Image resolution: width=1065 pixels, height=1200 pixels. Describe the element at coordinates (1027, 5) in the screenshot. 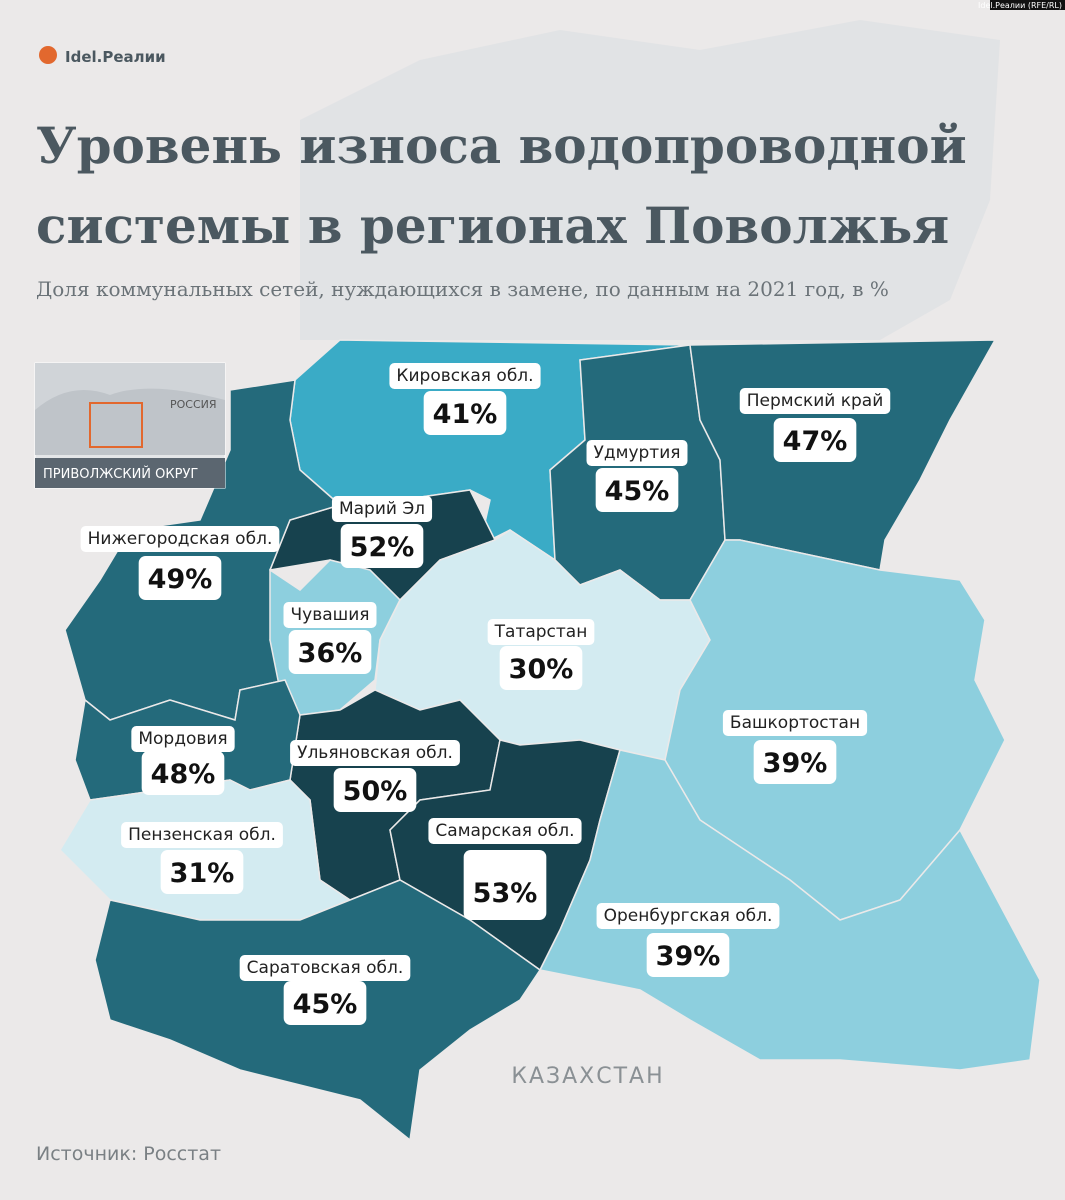

I see `credit-band` at that location.